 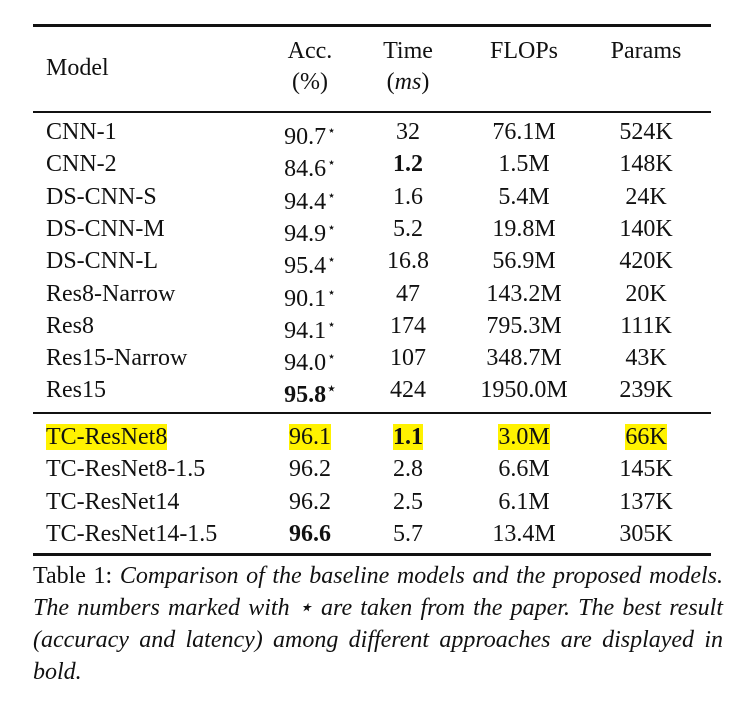 I want to click on acc-value: 94.0, so click(x=305, y=363).